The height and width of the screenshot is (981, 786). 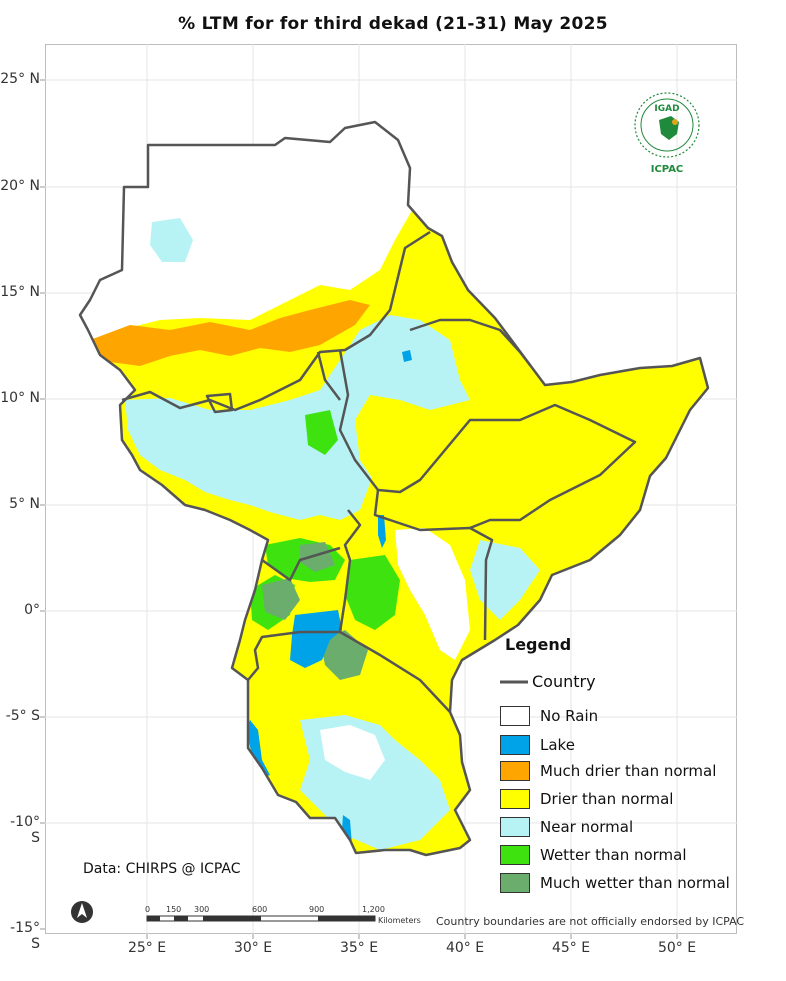 I want to click on scale-tick-300: 300, so click(x=201, y=909).